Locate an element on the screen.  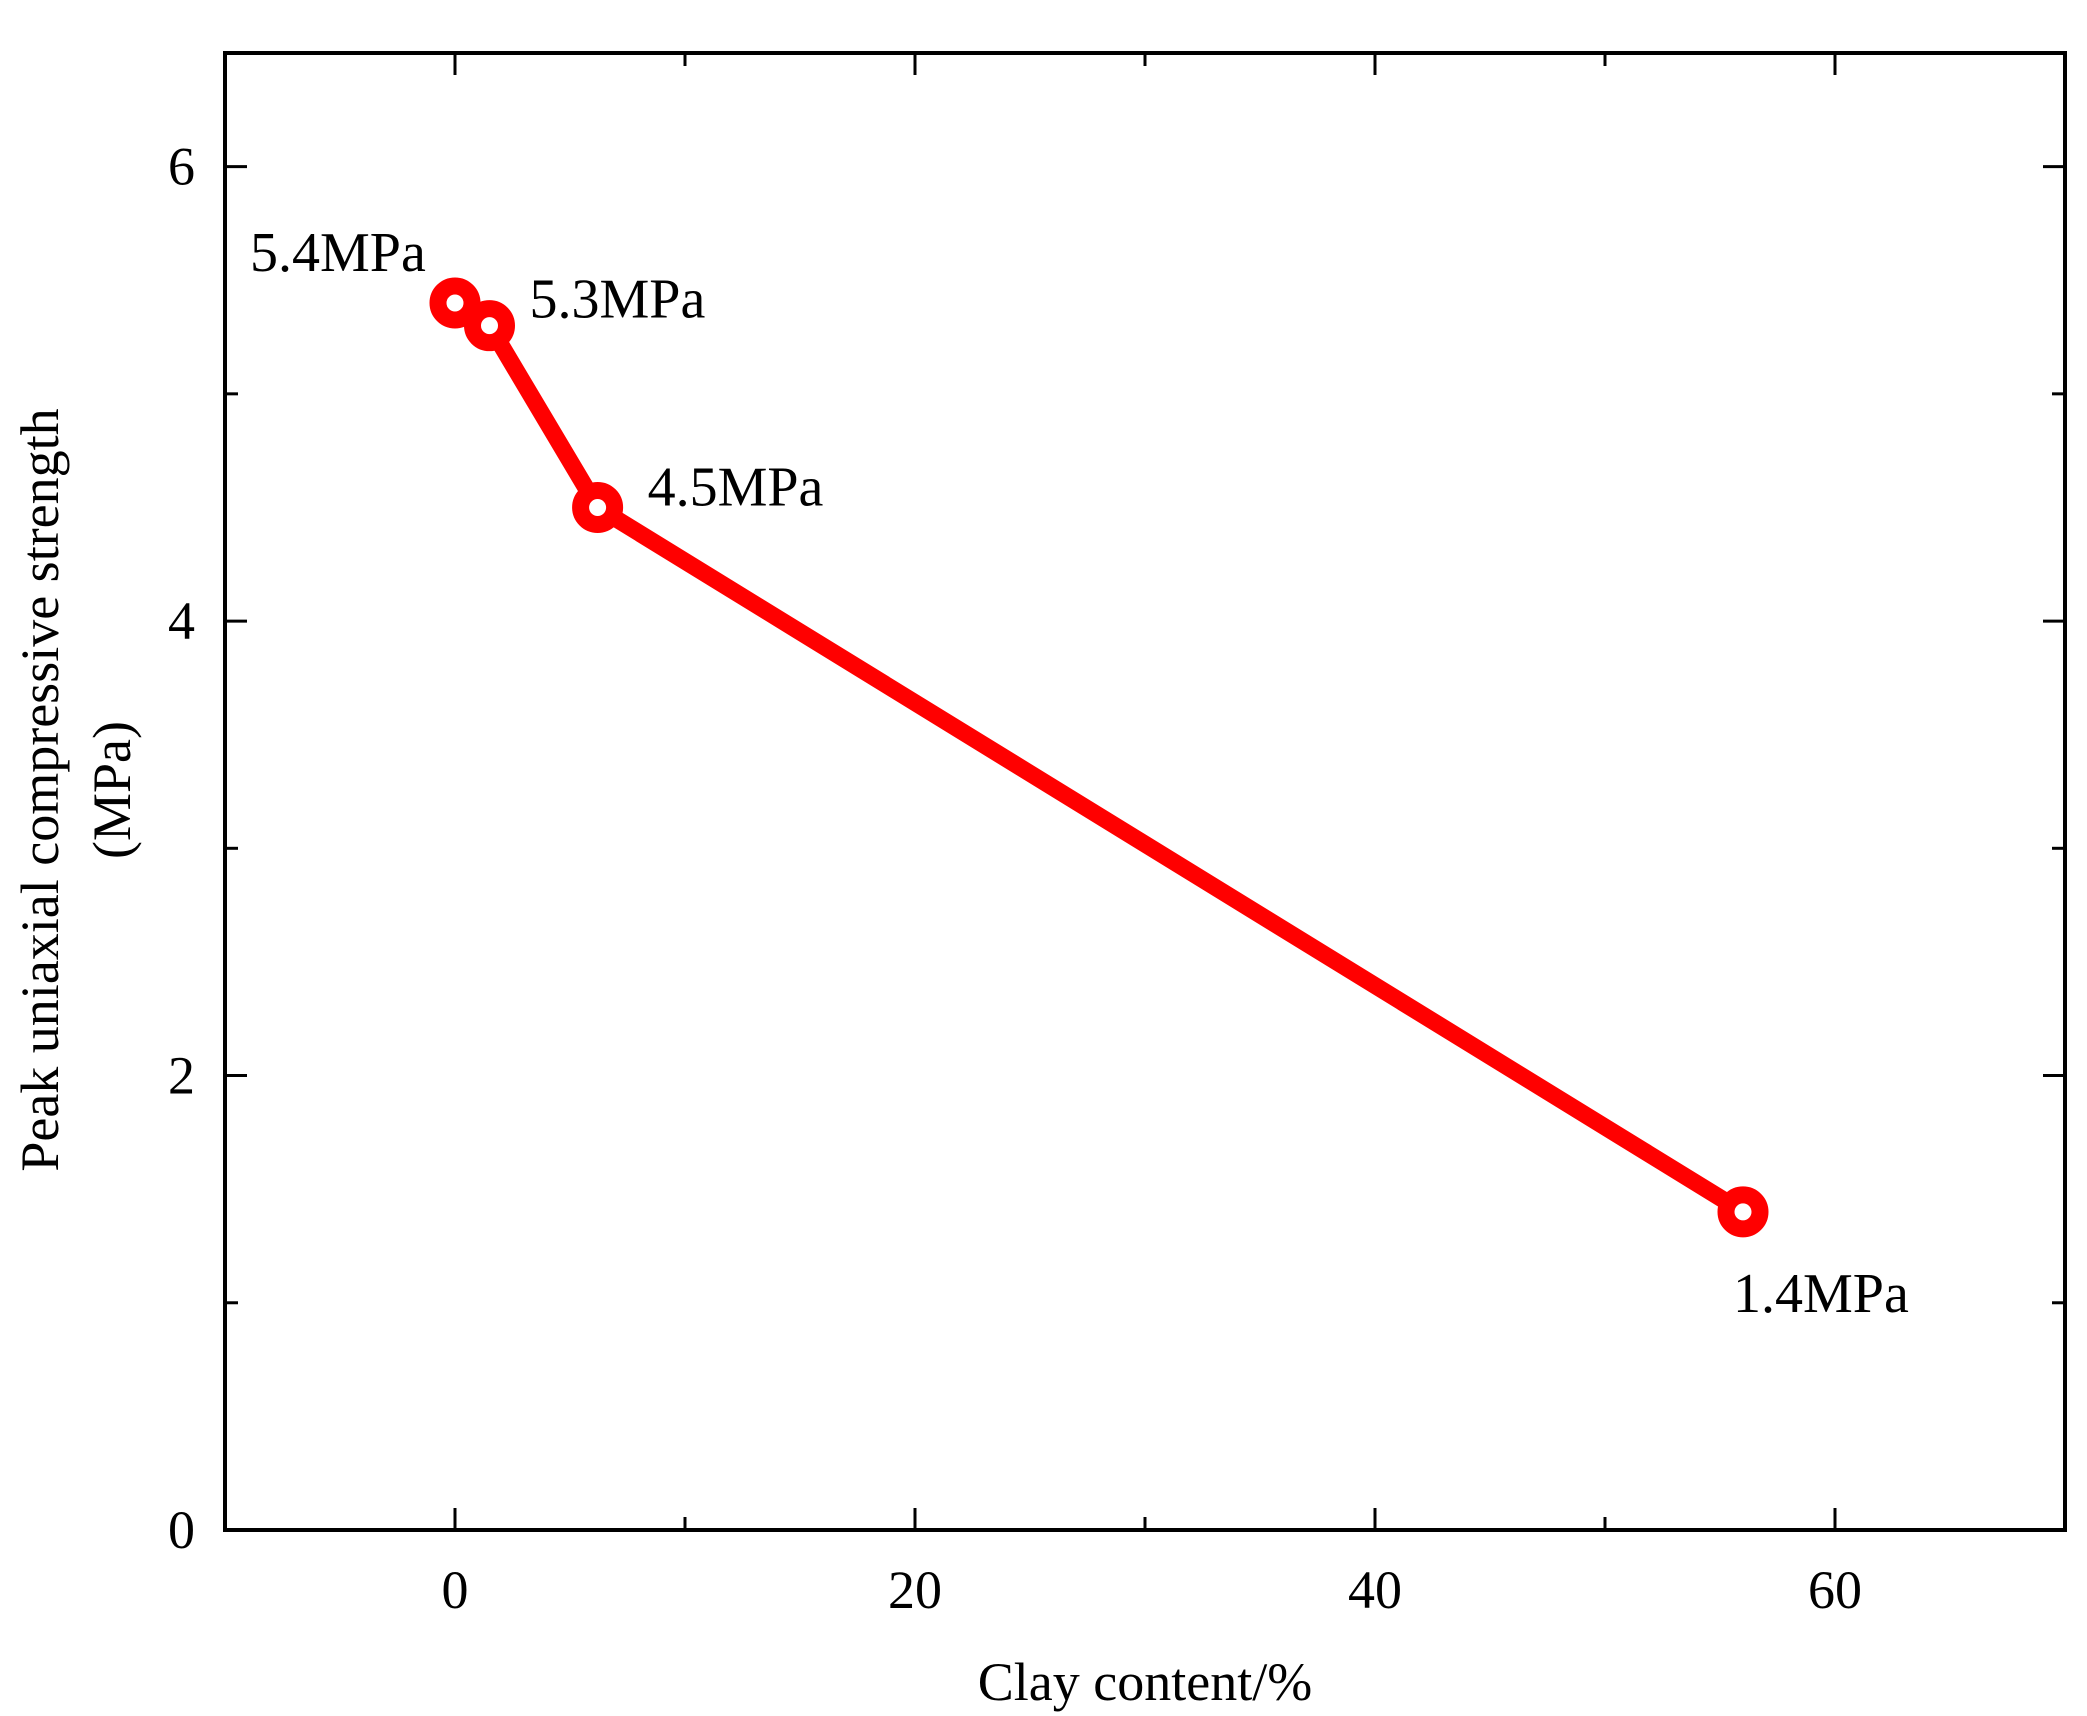
y-tick-label: 4 is located at coordinates (181, 621).